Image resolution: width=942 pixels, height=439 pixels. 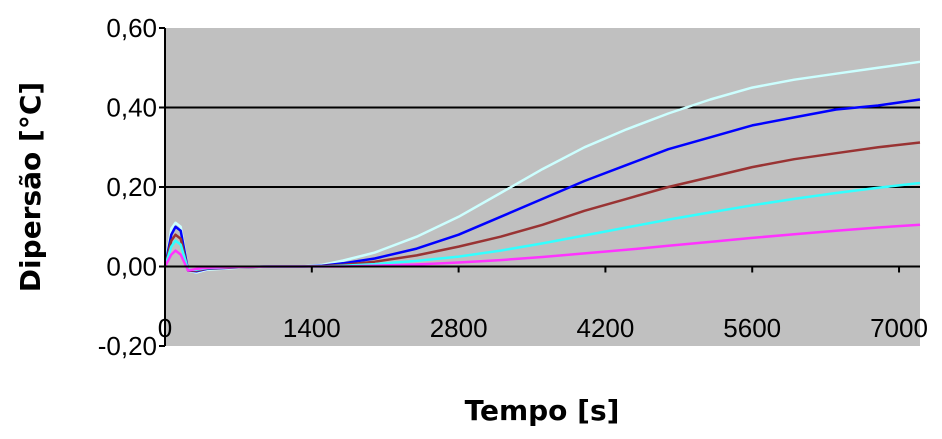 What do you see at coordinates (312, 328) in the screenshot?
I see `x-tick-label: 1400` at bounding box center [312, 328].